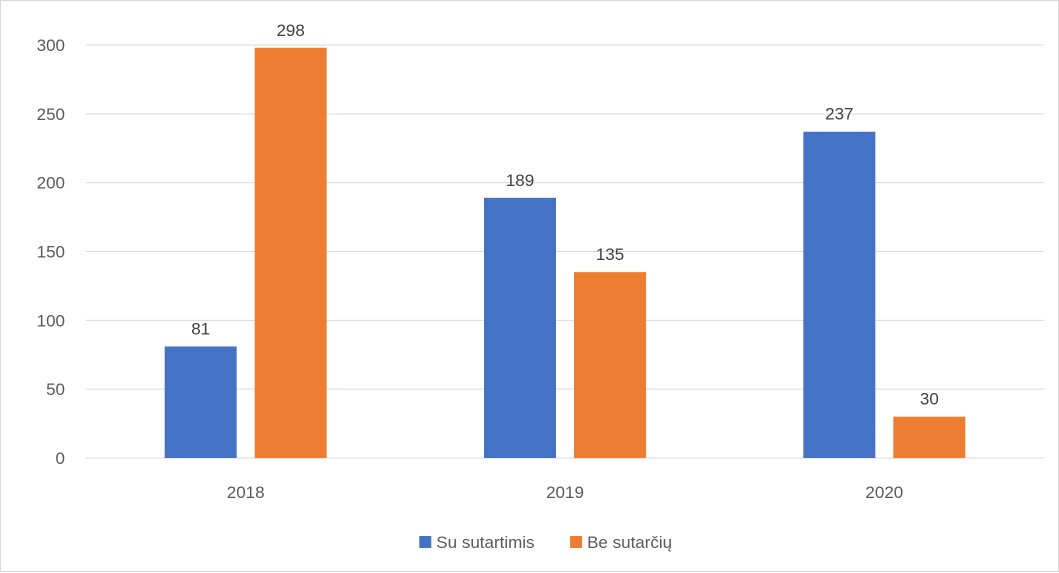 This screenshot has width=1059, height=573. I want to click on data-label-2020-series-0: 237, so click(839, 114).